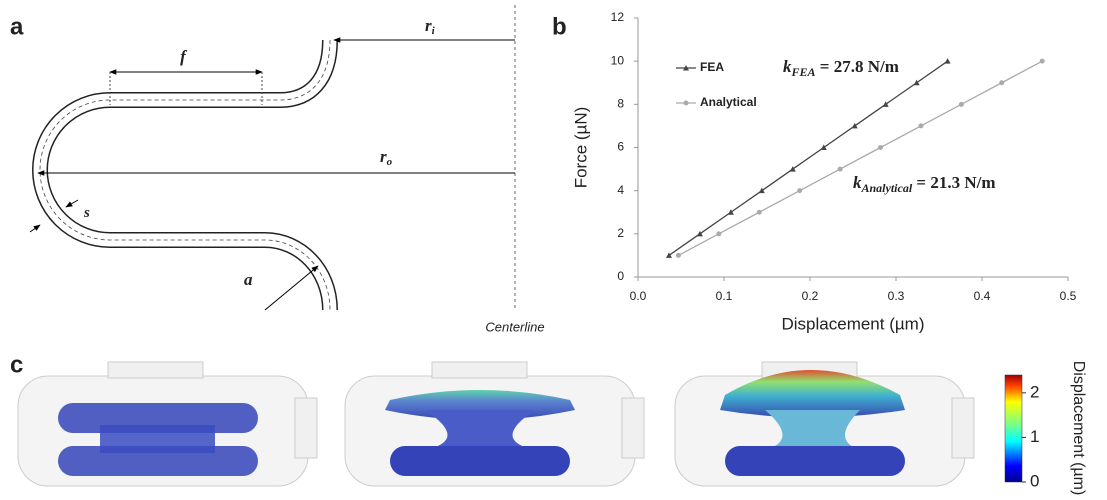 The image size is (1107, 500). What do you see at coordinates (559, 26) in the screenshot?
I see `panel-label: b` at bounding box center [559, 26].